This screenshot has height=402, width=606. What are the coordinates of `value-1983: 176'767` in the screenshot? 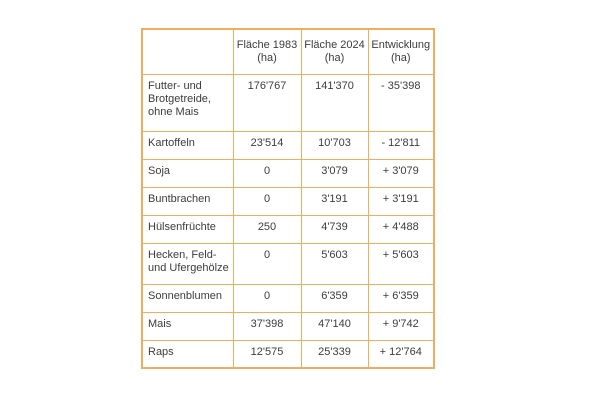 It's located at (267, 102).